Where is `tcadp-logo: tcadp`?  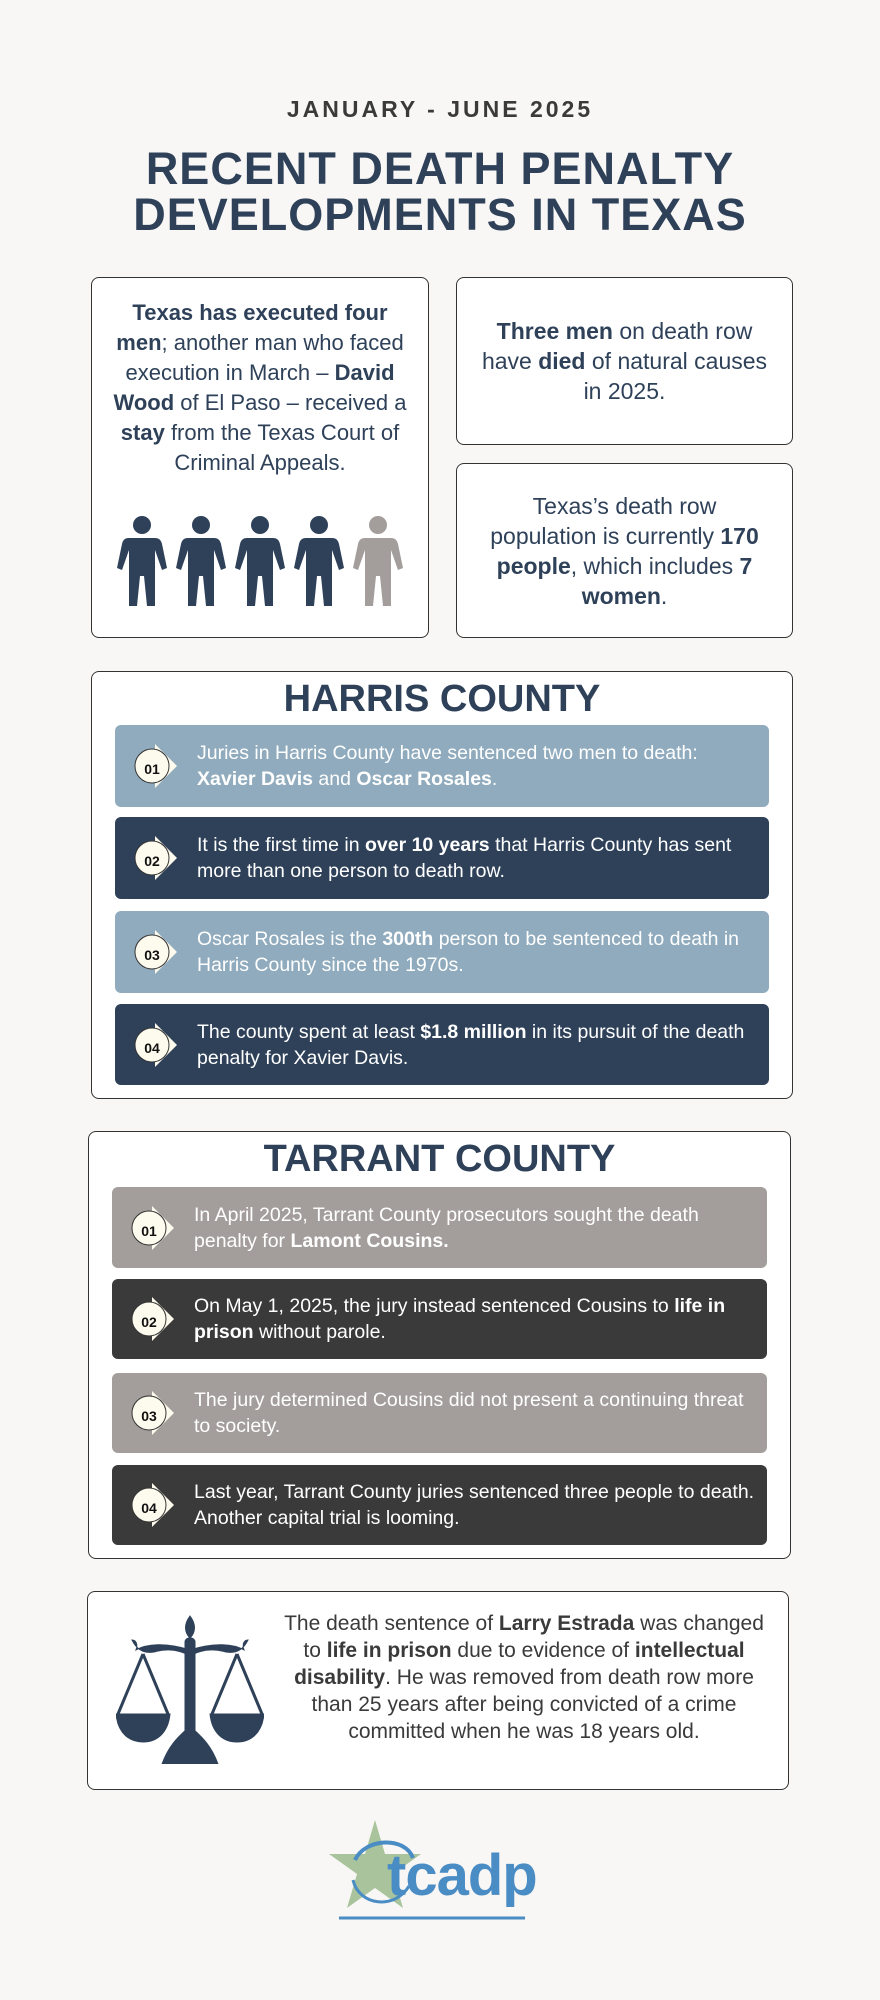
tcadp-logo: tcadp is located at coordinates (431, 1870).